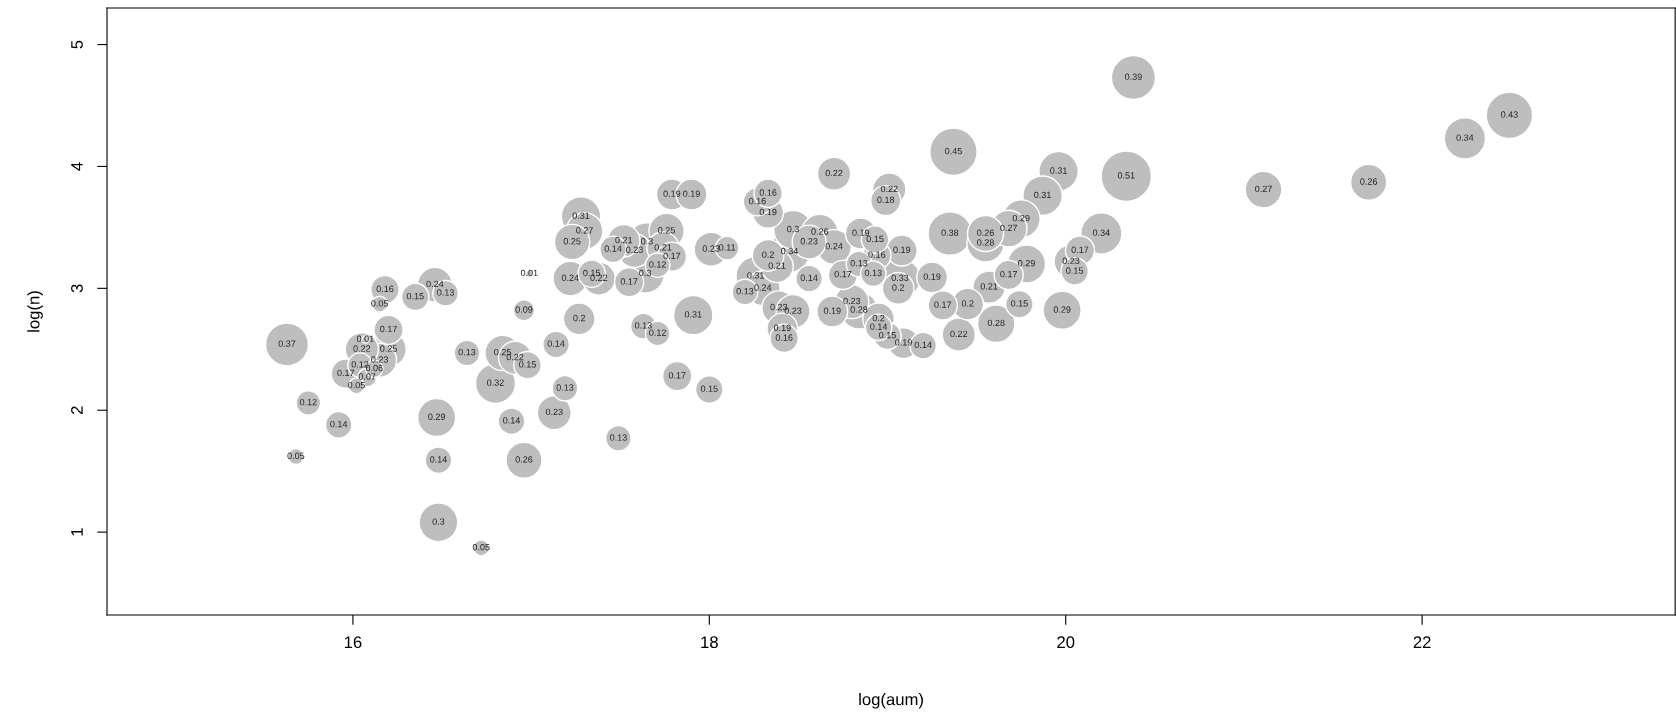 Image resolution: width=1676 pixels, height=718 pixels. I want to click on annotation: 0.18, so click(886, 200).